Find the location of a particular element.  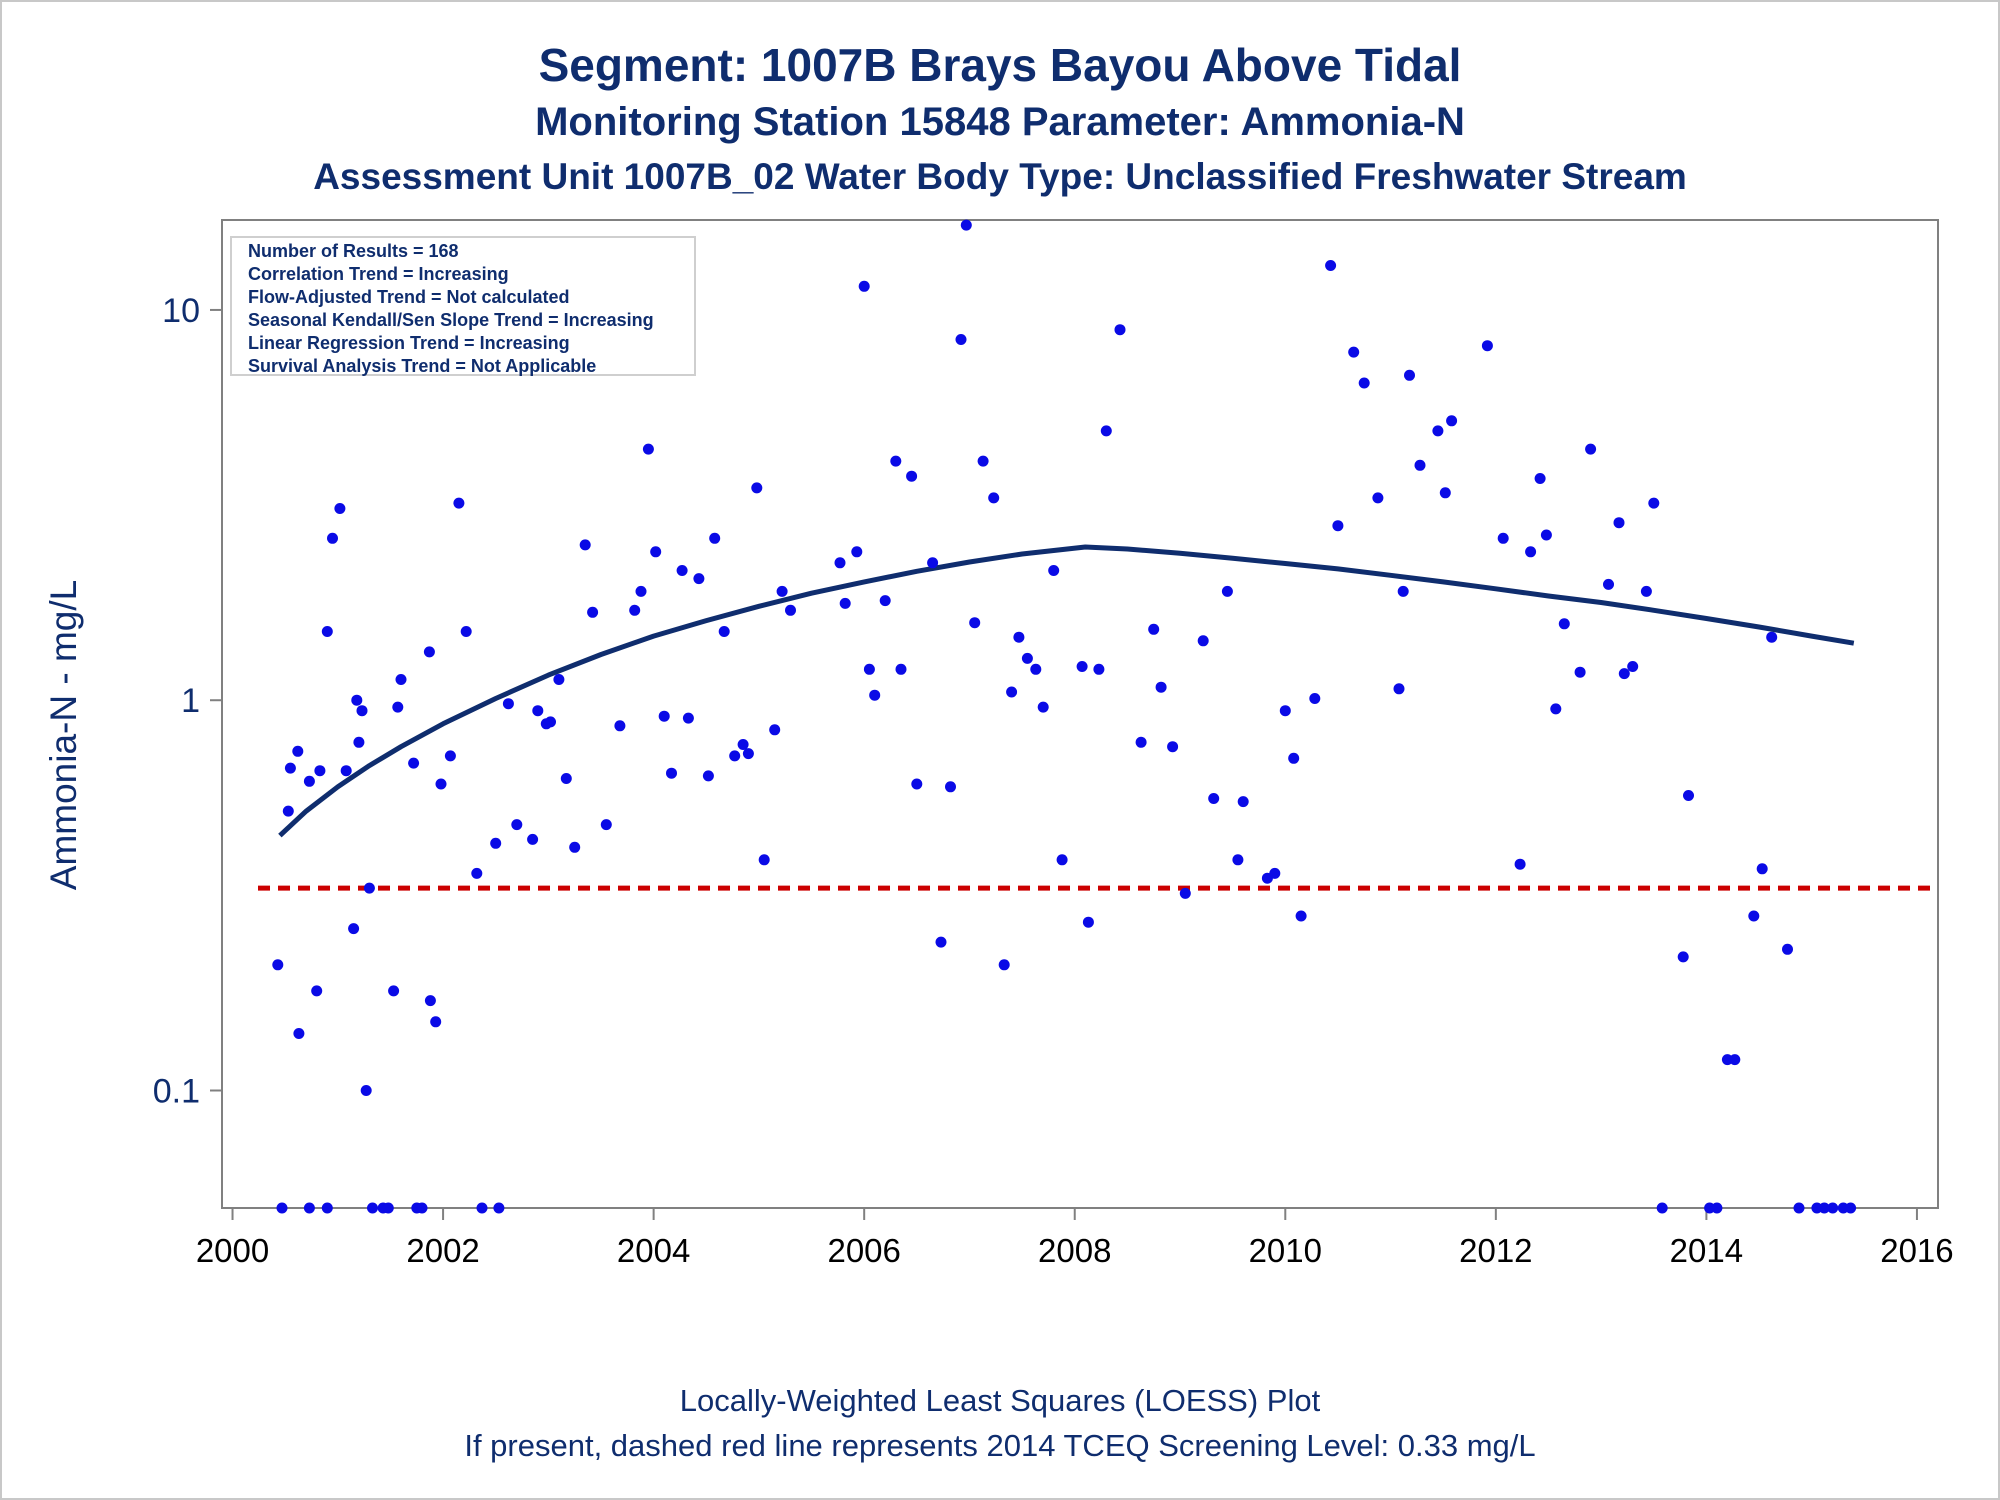

x-tick-label: 2004 is located at coordinates (653, 1250).